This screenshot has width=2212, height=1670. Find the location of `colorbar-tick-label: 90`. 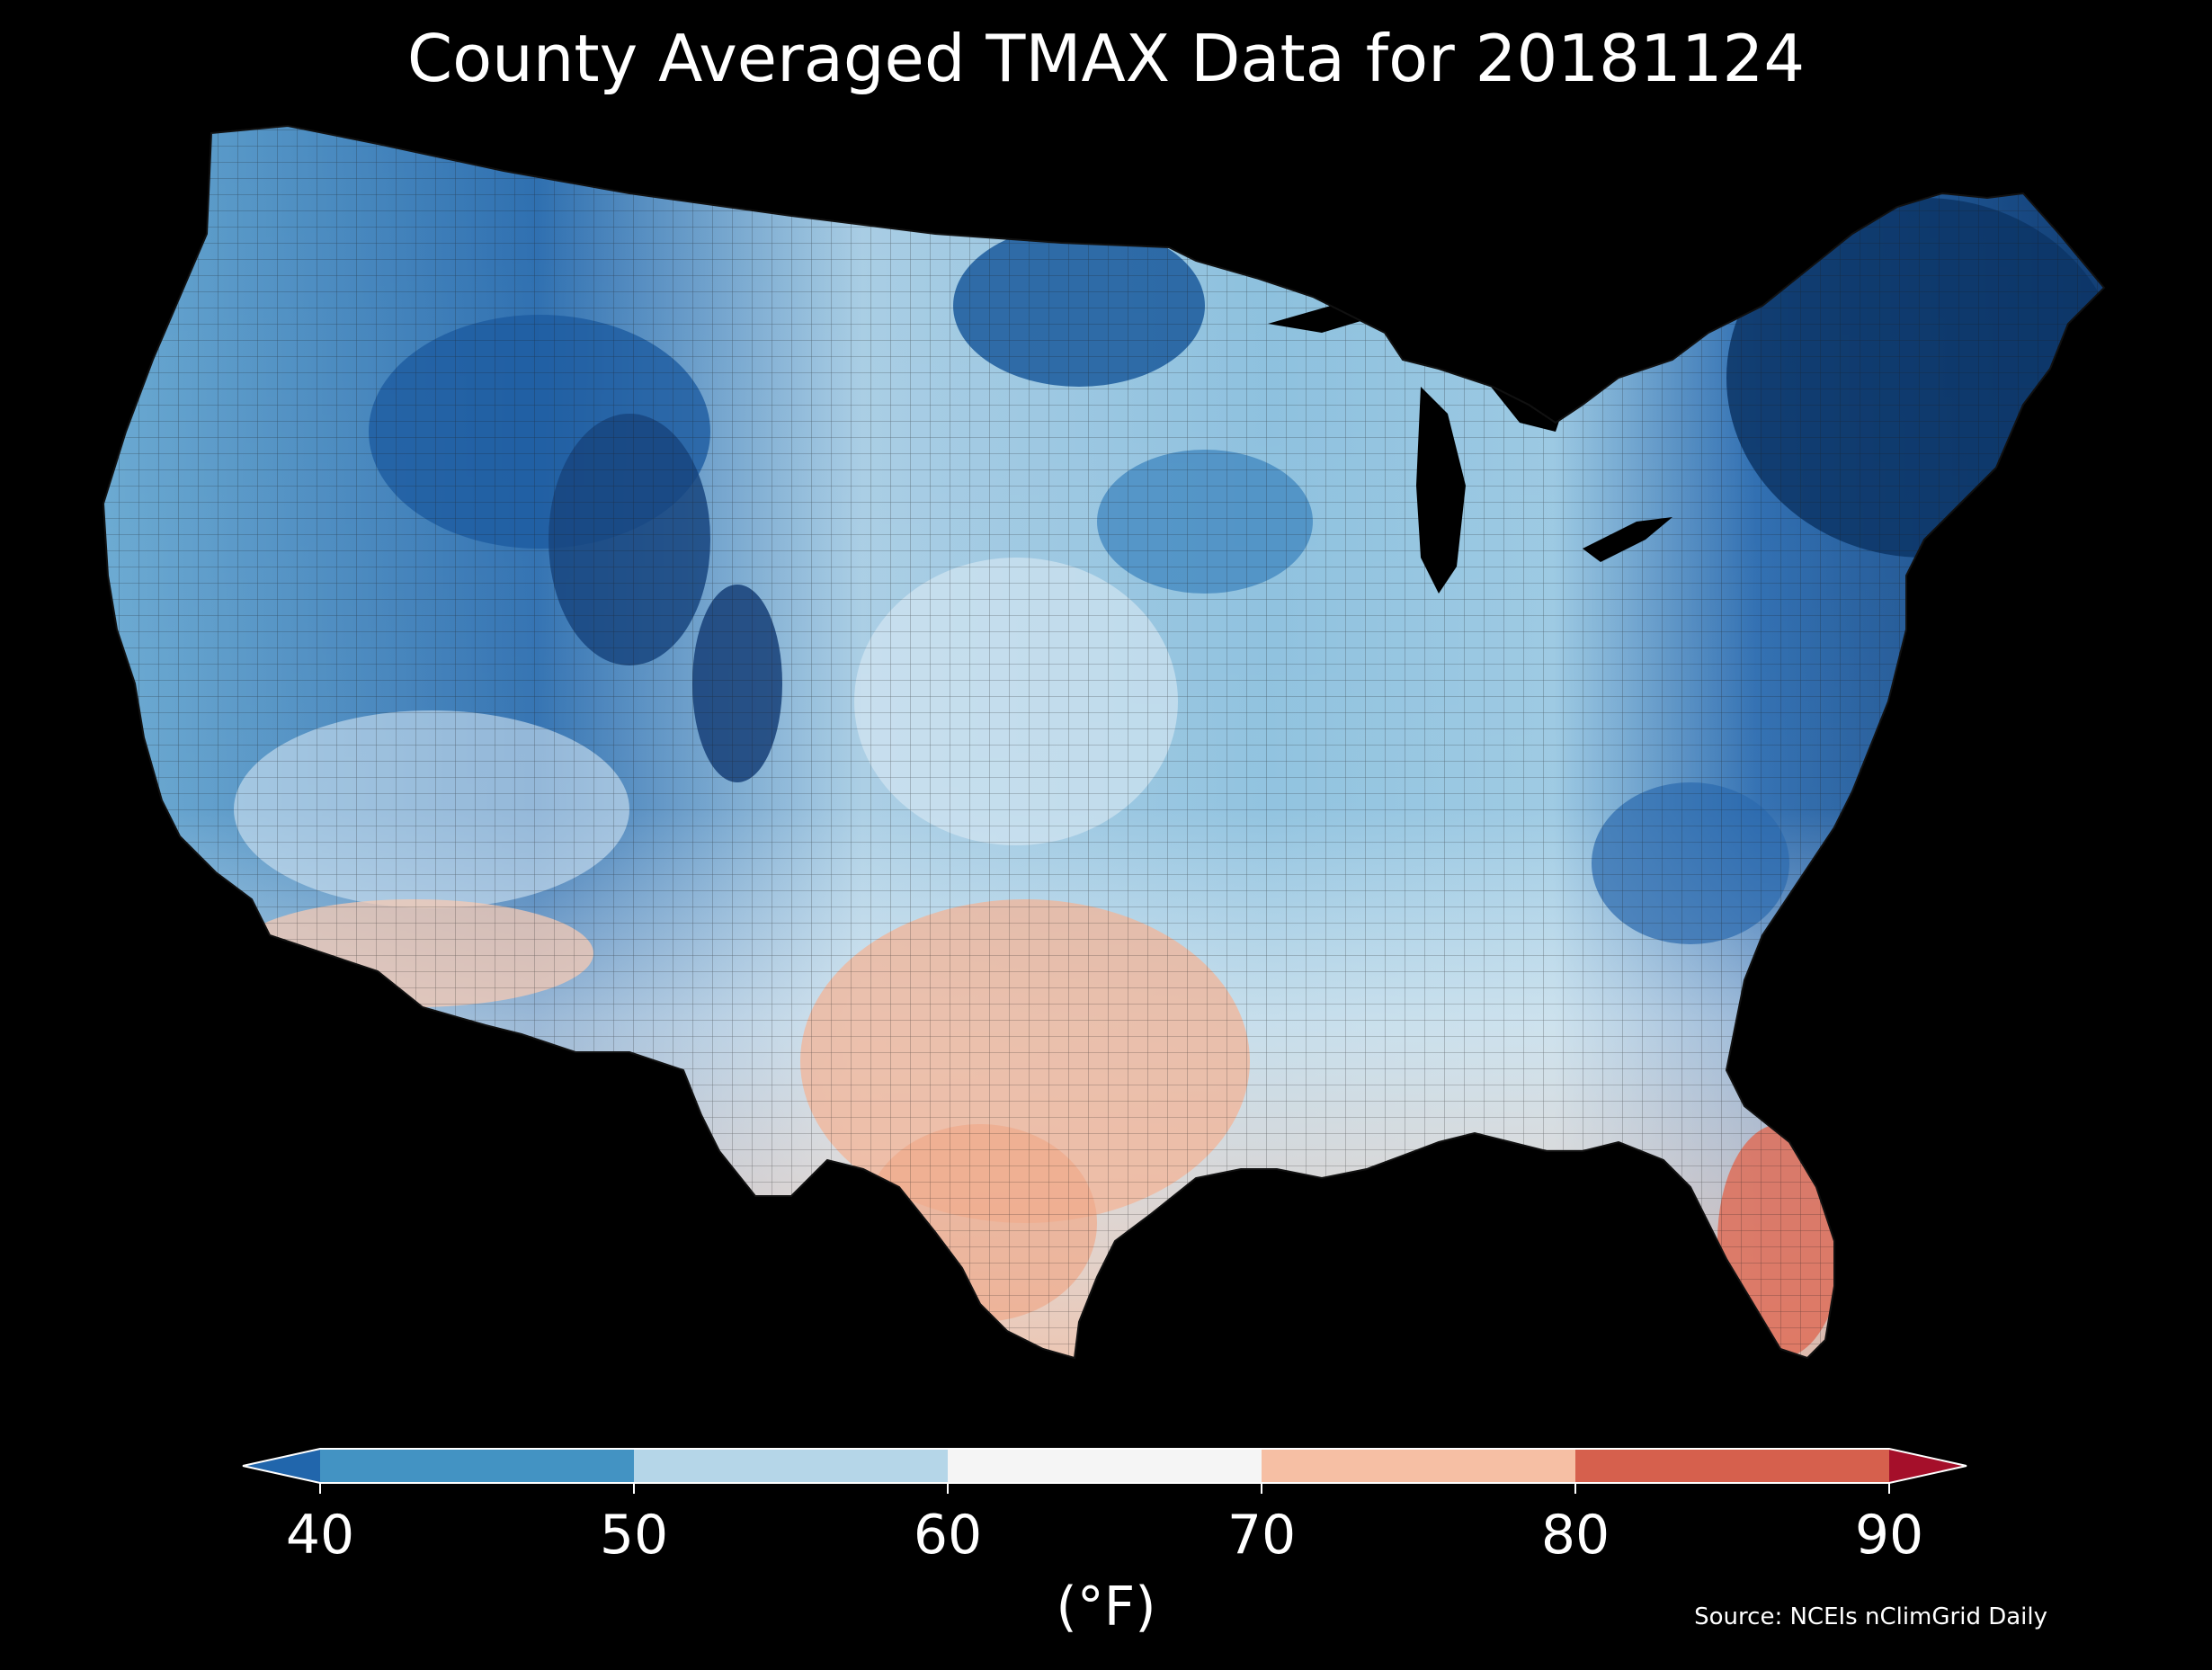

colorbar-tick-label: 90 is located at coordinates (1889, 1535).